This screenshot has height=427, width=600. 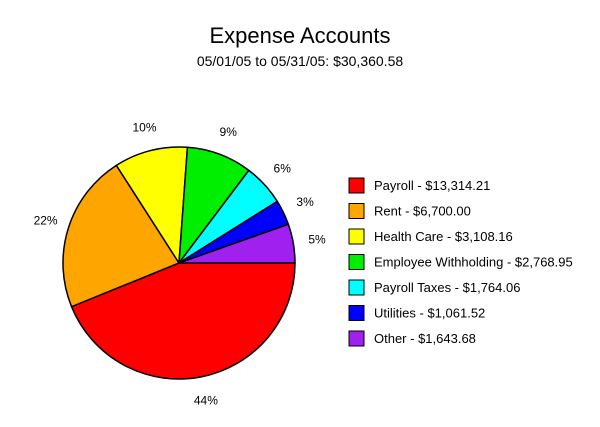 I want to click on percent-label: 5%, so click(x=317, y=239).